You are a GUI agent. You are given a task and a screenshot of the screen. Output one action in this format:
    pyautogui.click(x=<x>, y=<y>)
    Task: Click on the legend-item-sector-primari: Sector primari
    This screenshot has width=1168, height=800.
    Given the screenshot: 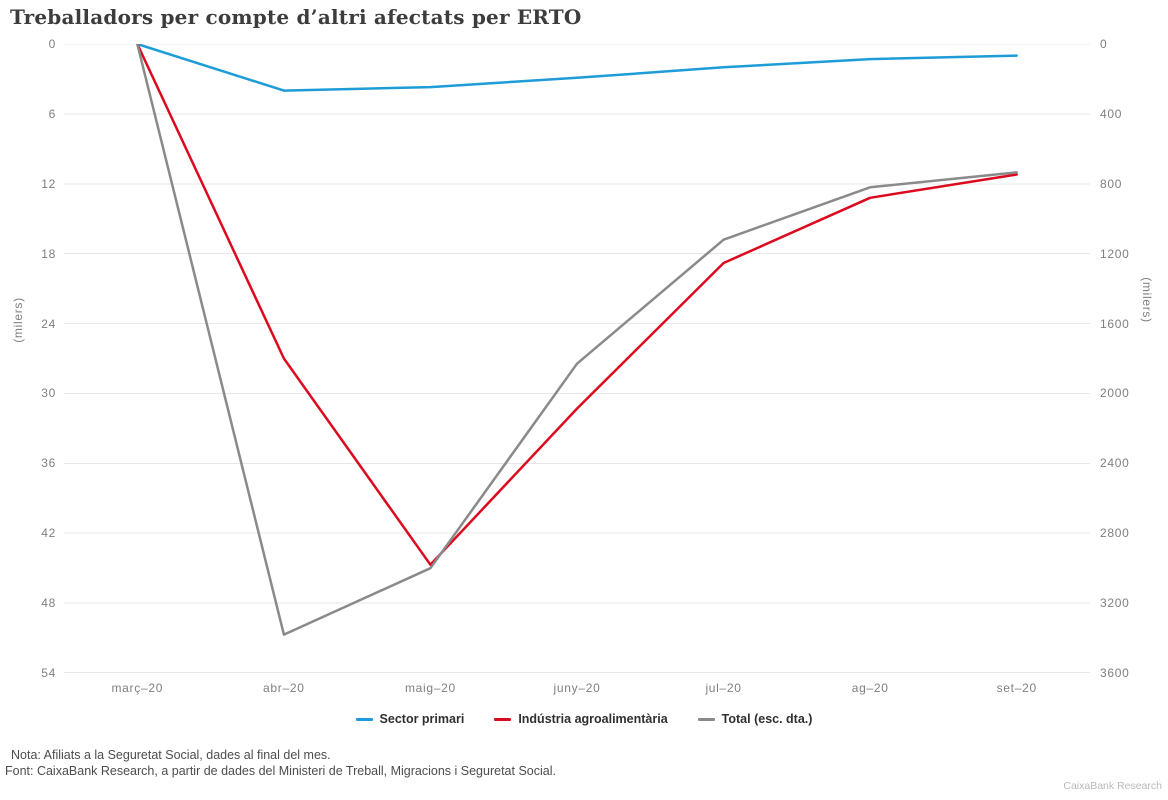 What is the action you would take?
    pyautogui.click(x=410, y=719)
    